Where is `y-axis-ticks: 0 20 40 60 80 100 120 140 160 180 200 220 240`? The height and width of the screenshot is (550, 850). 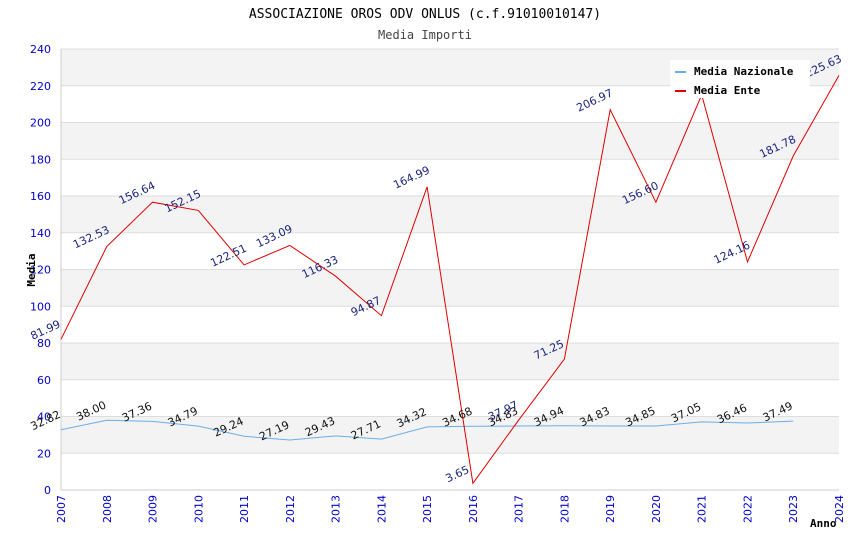
y-axis-ticks: 0 20 40 60 80 100 120 140 160 180 200 220 240 is located at coordinates (40, 270).